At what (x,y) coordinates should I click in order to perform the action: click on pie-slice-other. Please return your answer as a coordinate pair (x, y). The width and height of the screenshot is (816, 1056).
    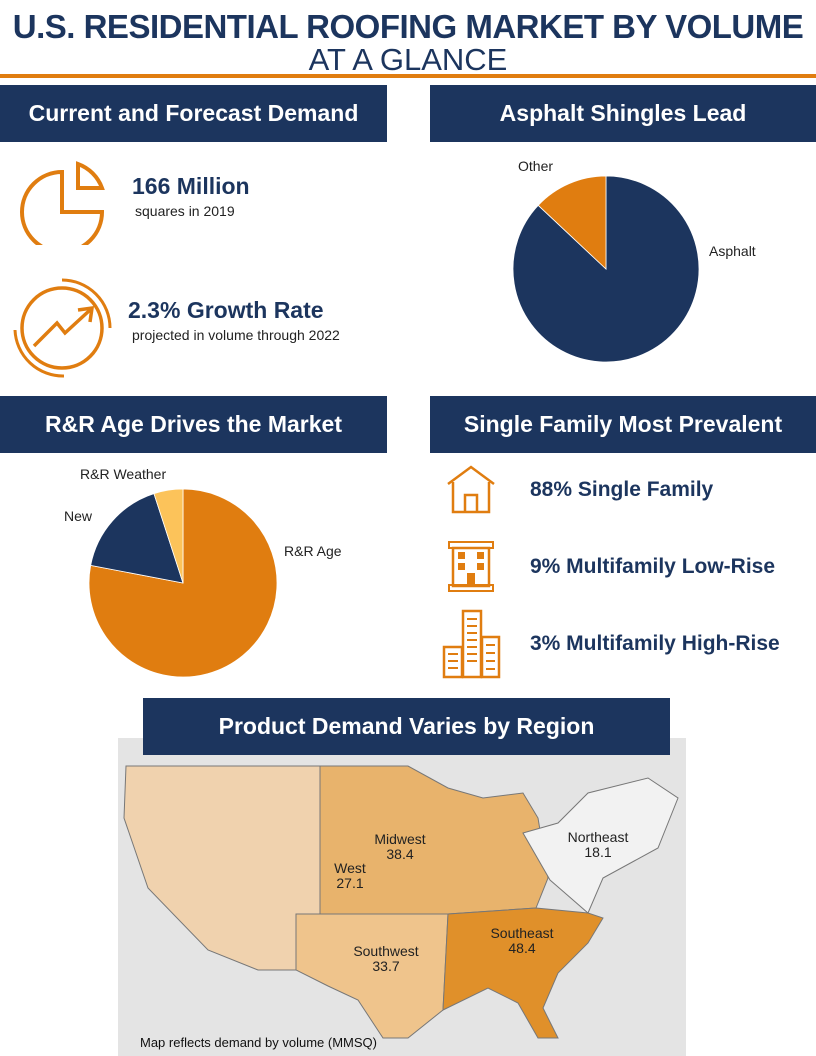
    Looking at the image, I should click on (572, 222).